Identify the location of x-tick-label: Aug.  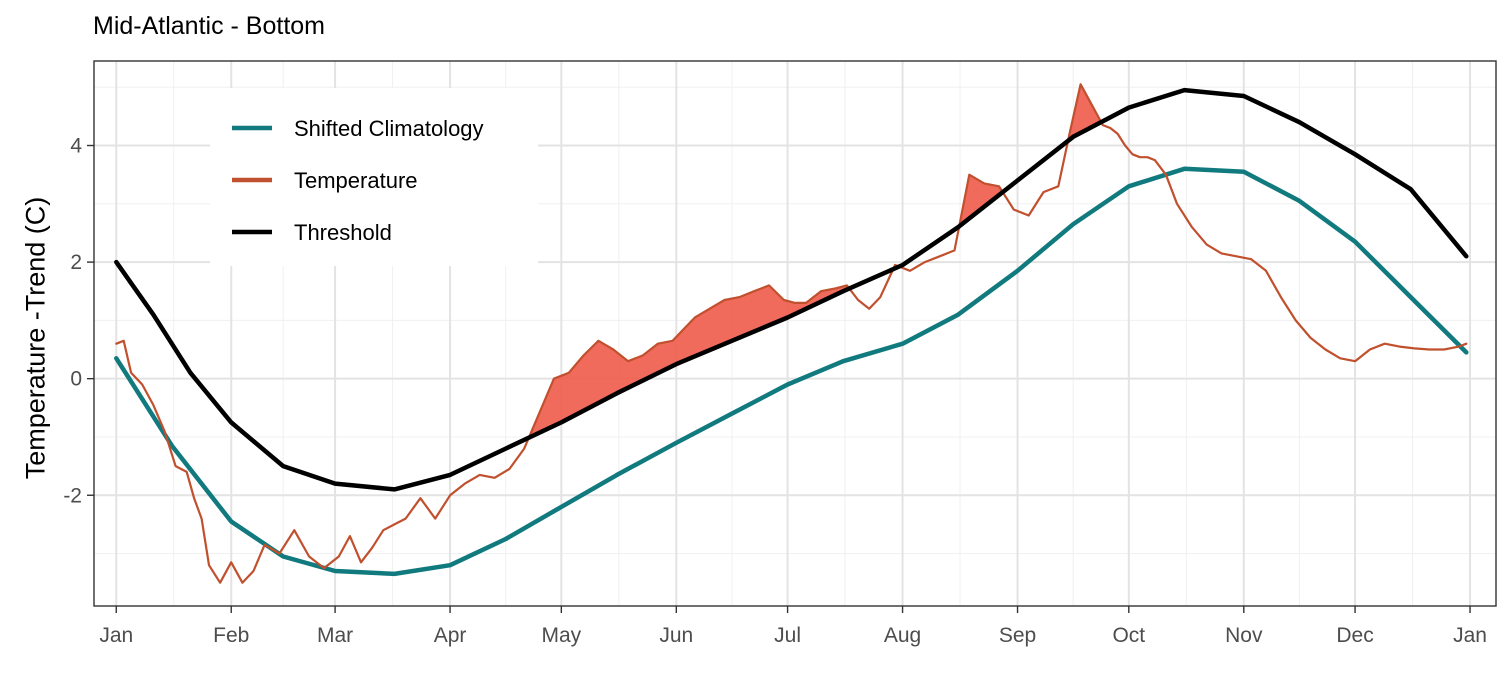
(902, 635).